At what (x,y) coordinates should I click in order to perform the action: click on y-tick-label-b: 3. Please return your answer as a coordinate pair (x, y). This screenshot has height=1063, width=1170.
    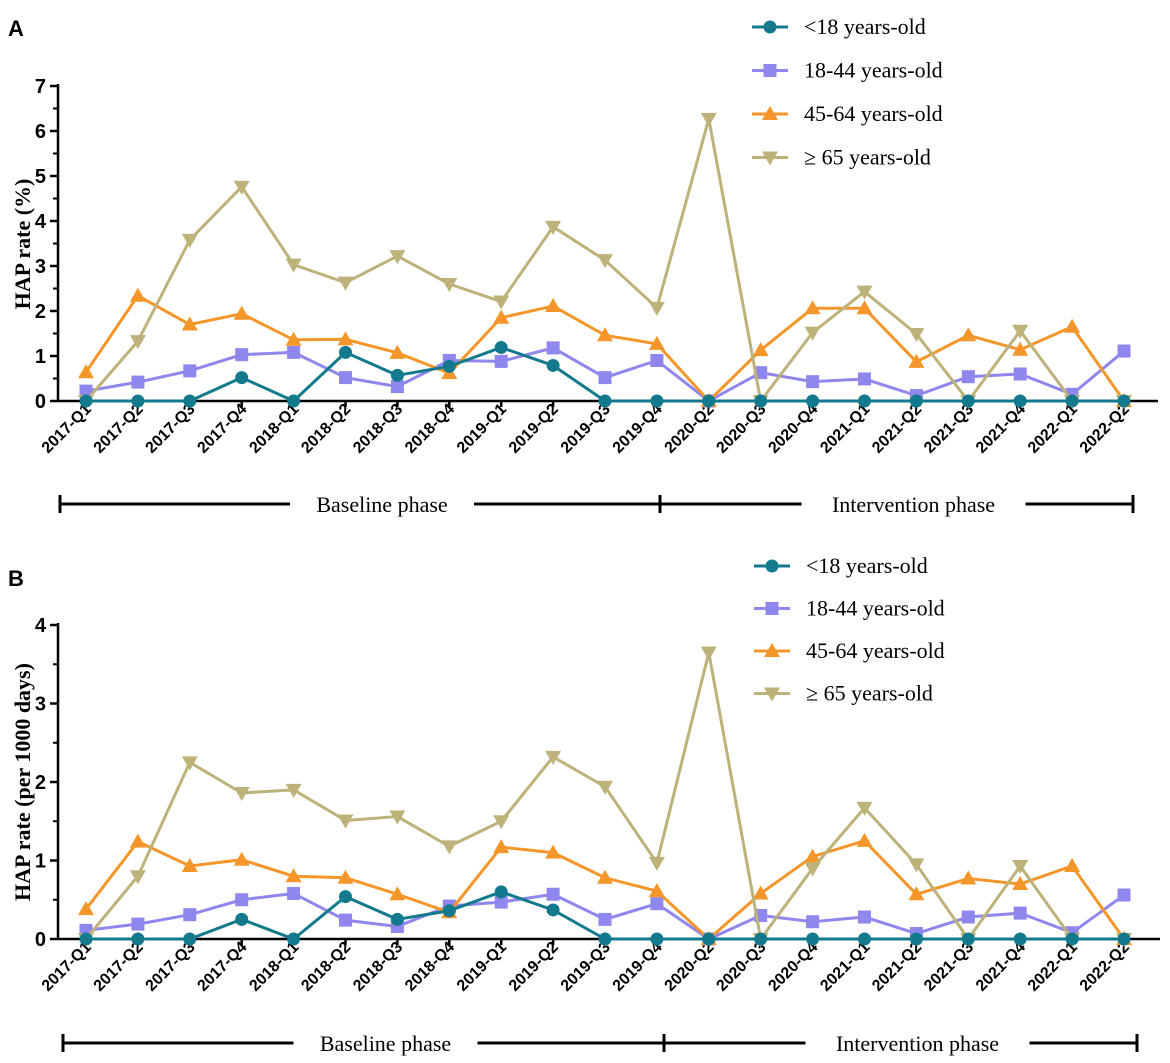
    Looking at the image, I should click on (40, 705).